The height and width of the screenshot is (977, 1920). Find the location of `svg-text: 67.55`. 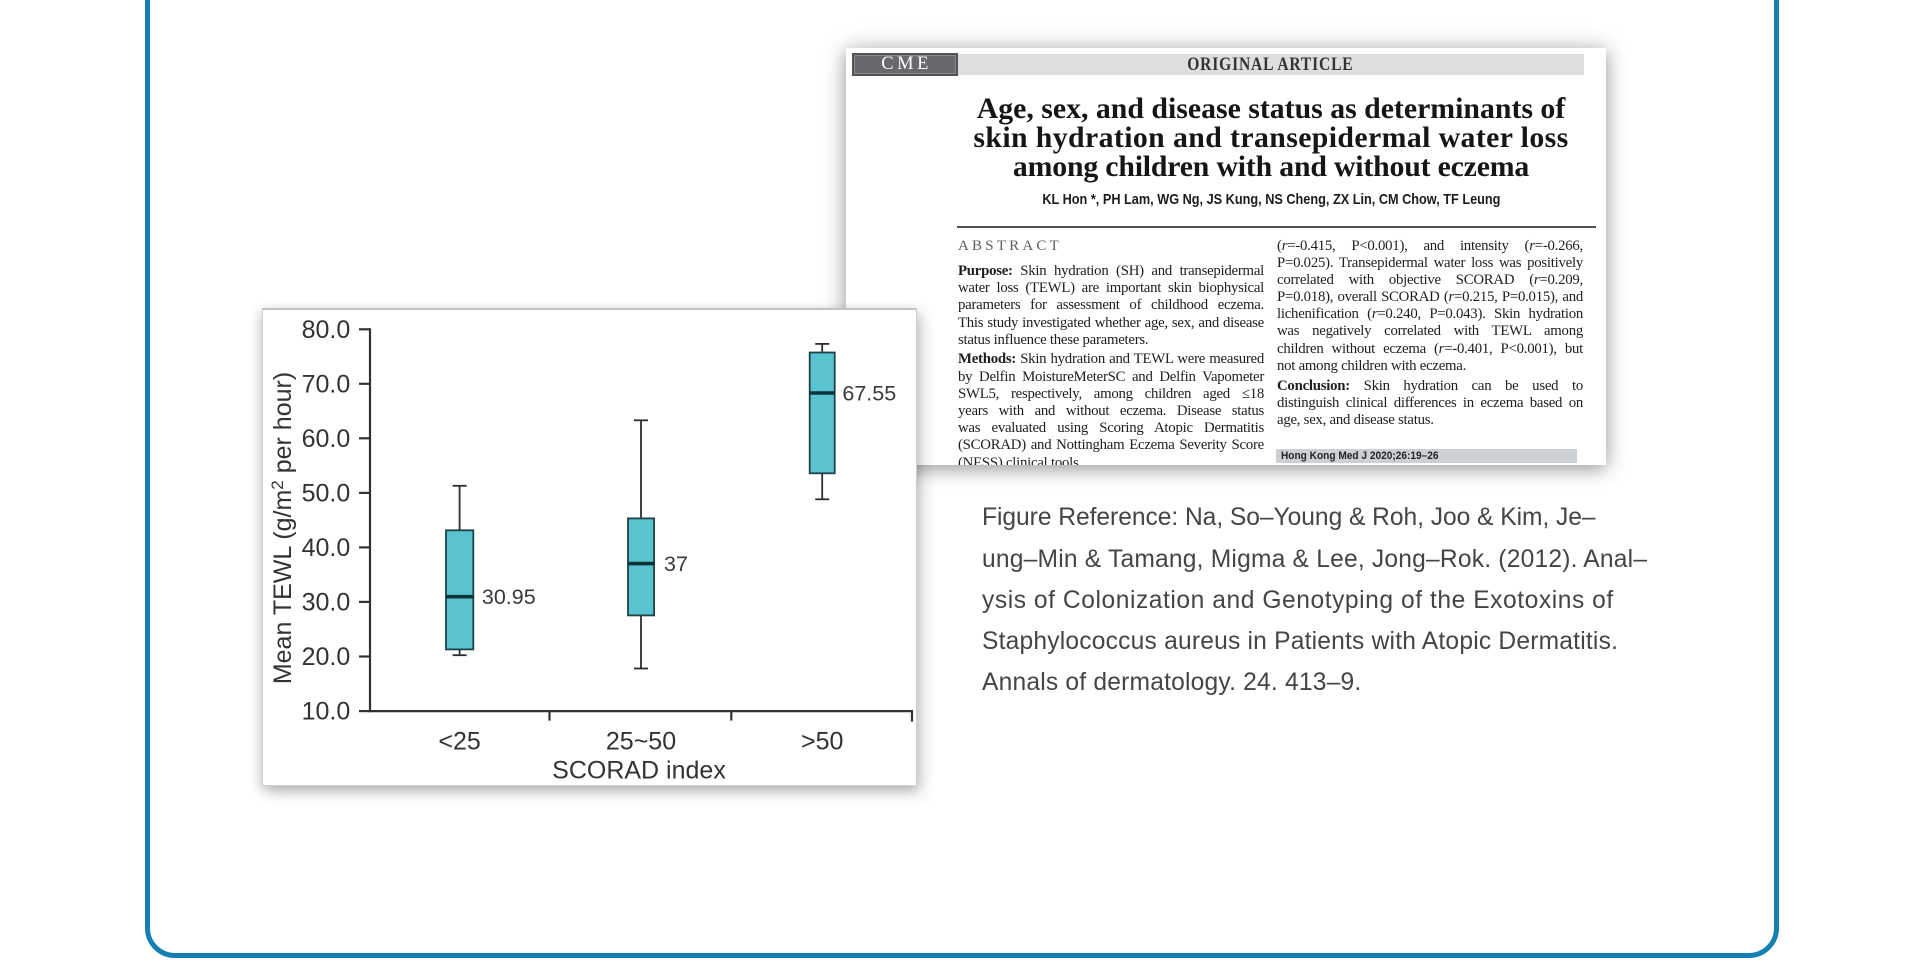

svg-text: 67.55 is located at coordinates (869, 394).